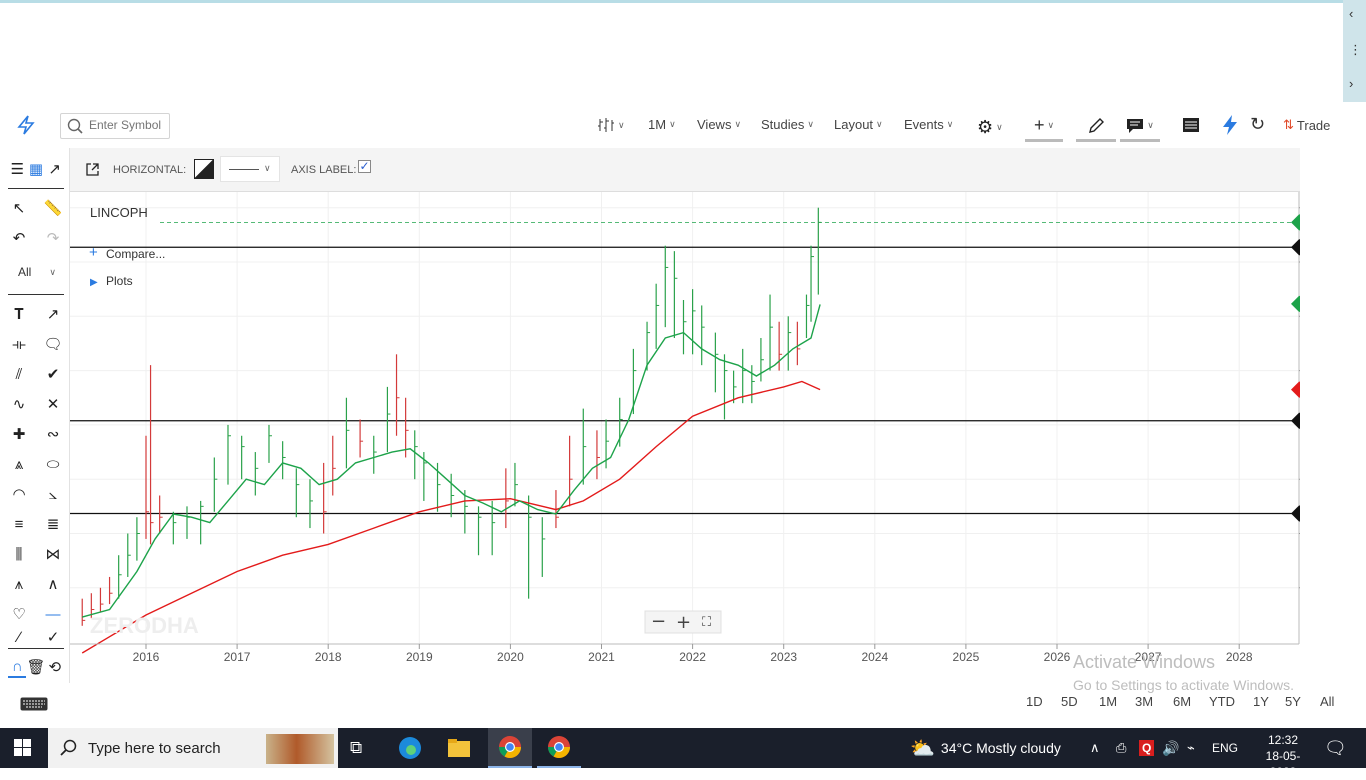  What do you see at coordinates (929, 124) in the screenshot?
I see `events-dropdown: Events ∨` at bounding box center [929, 124].